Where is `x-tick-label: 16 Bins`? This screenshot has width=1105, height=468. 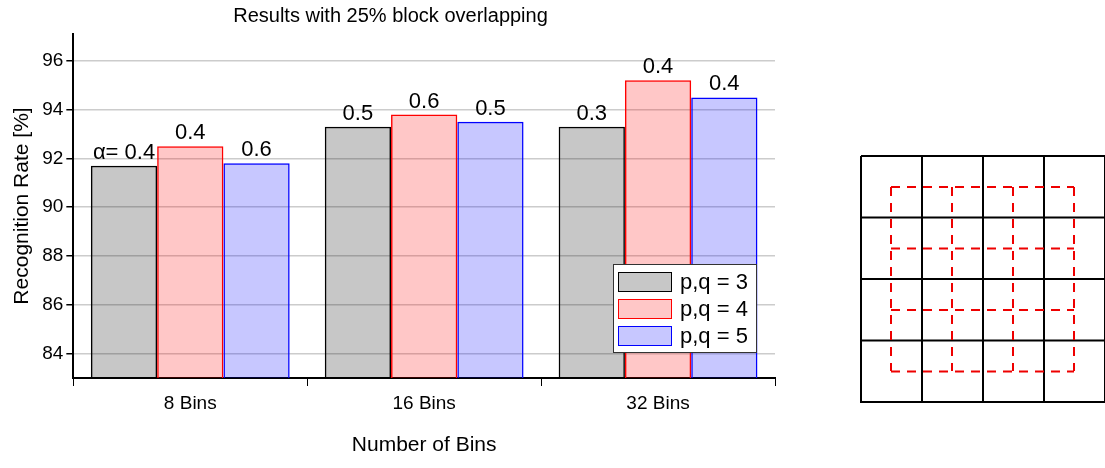 x-tick-label: 16 Bins is located at coordinates (424, 402).